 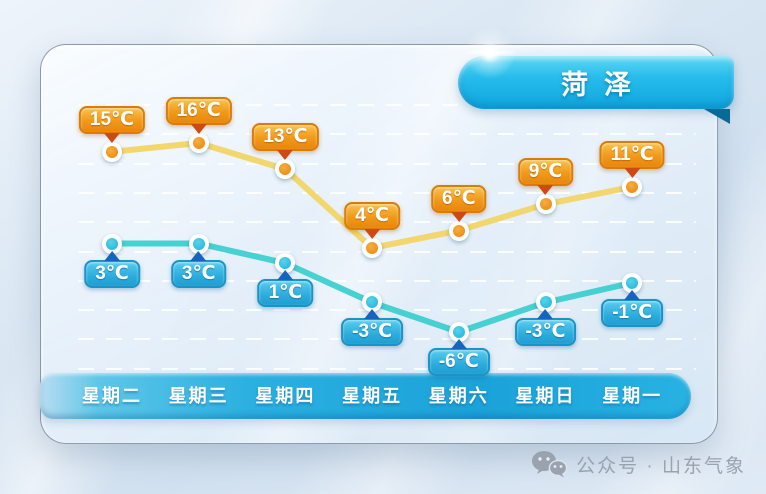 I want to click on high-temp-badge: 11℃, so click(x=632, y=154).